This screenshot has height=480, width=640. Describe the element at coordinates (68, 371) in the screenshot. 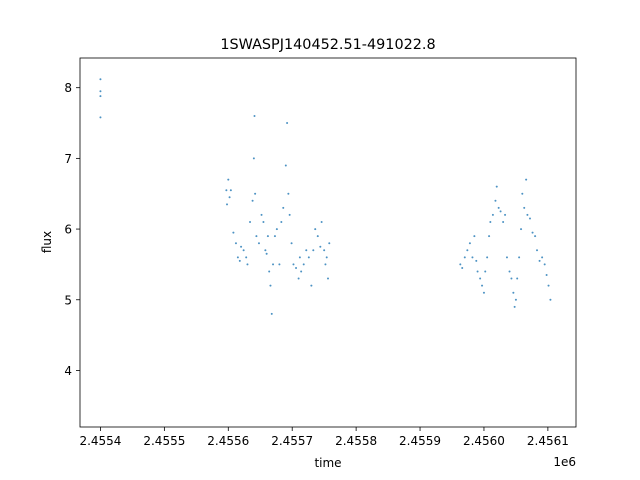

I see `y-tick-label: 4` at that location.